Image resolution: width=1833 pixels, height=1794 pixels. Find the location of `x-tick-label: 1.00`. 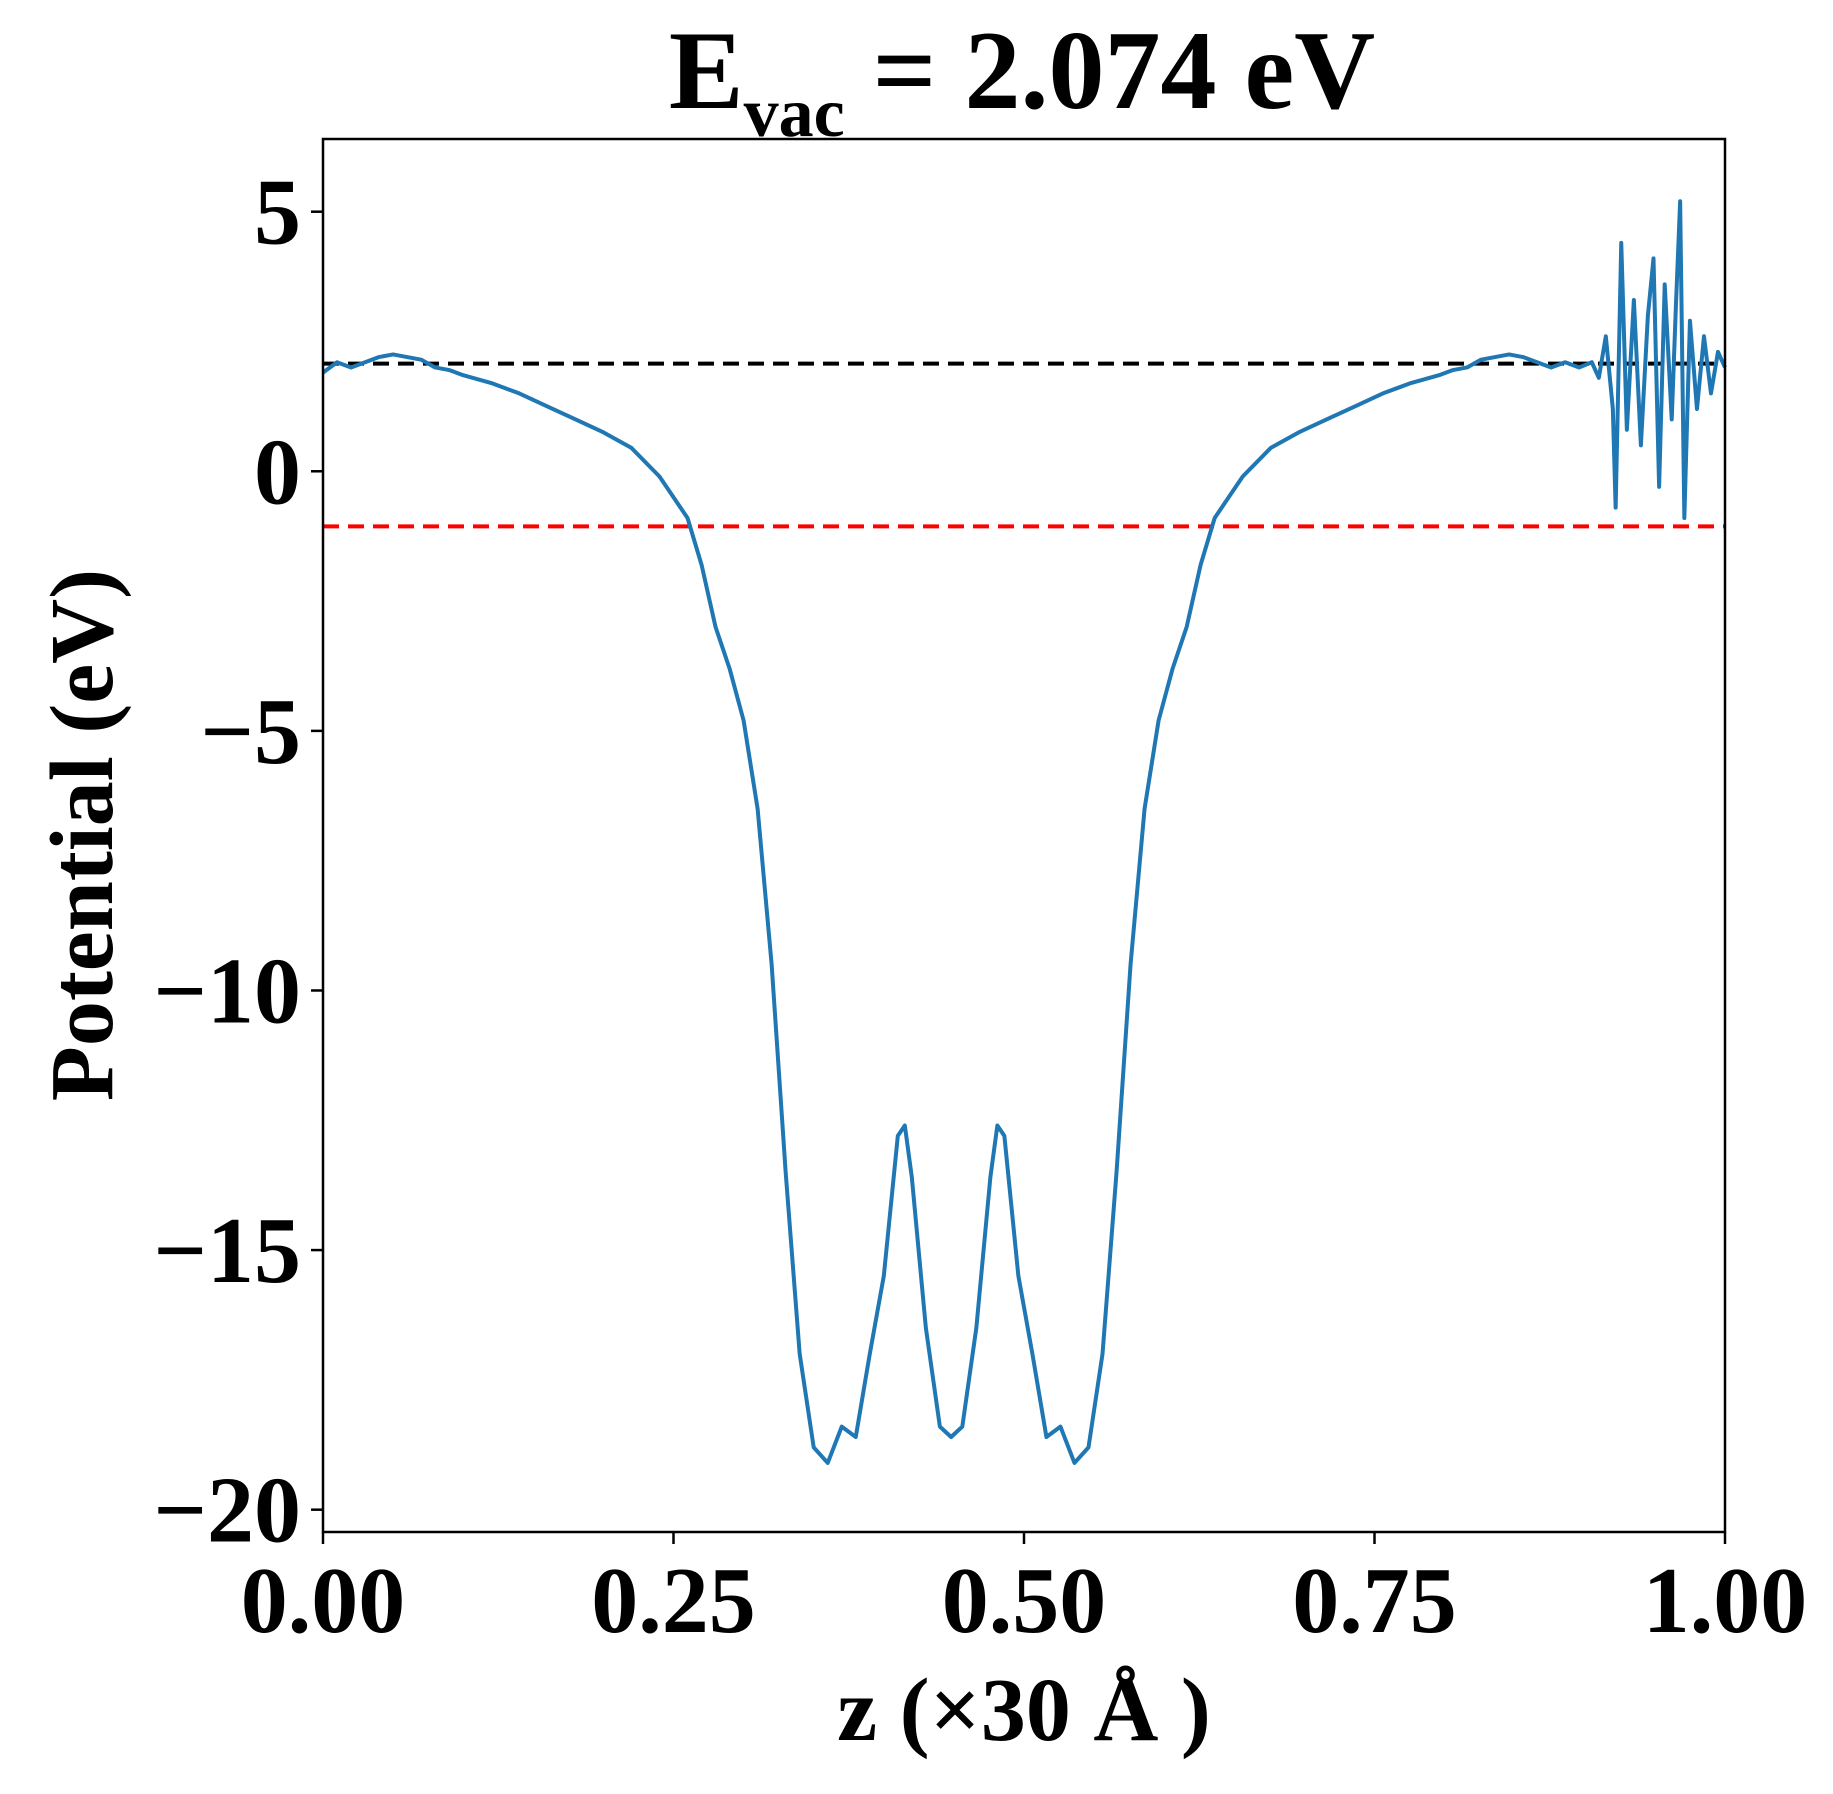

x-tick-label: 1.00 is located at coordinates (1725, 1601).